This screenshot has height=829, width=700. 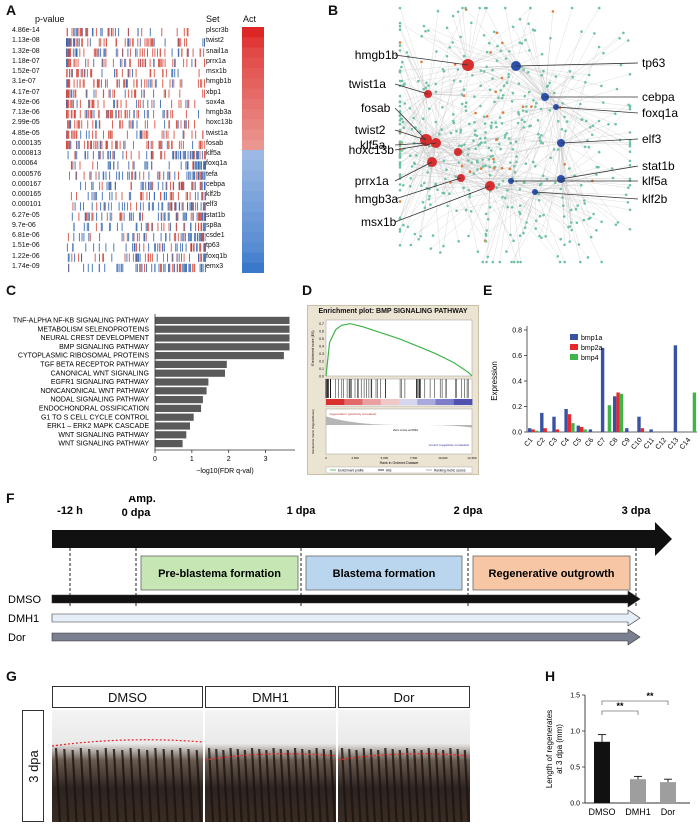 What do you see at coordinates (222, 347) in the screenshot?
I see `pathway-bar` at bounding box center [222, 347].